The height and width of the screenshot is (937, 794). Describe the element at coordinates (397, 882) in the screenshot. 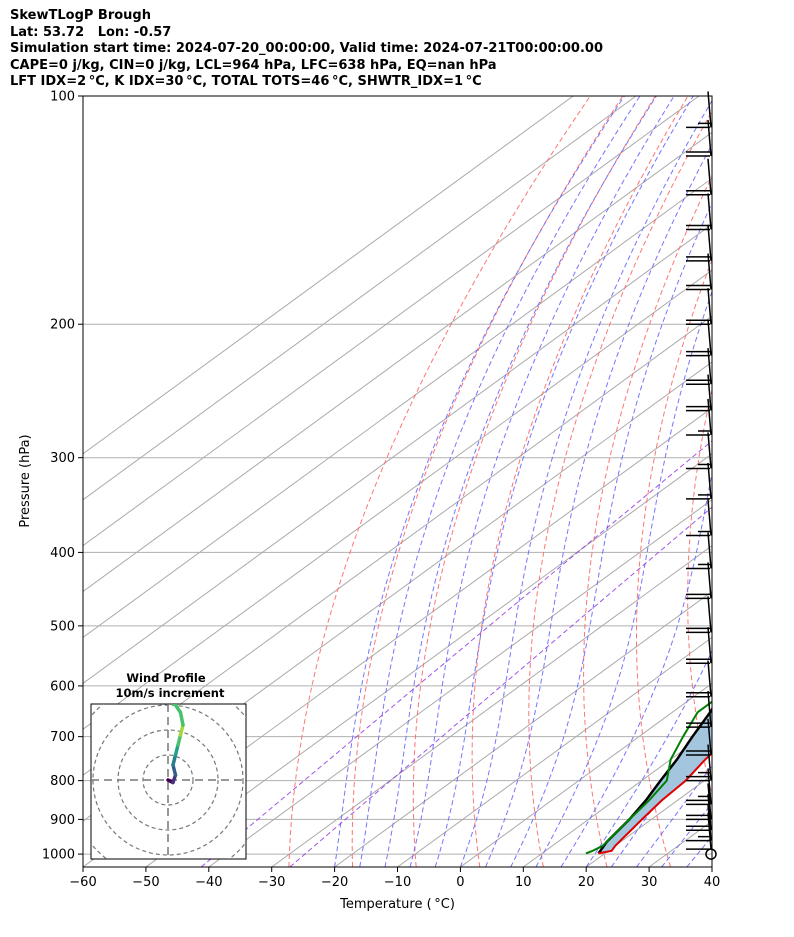

I see `x-tick-label: −10` at that location.